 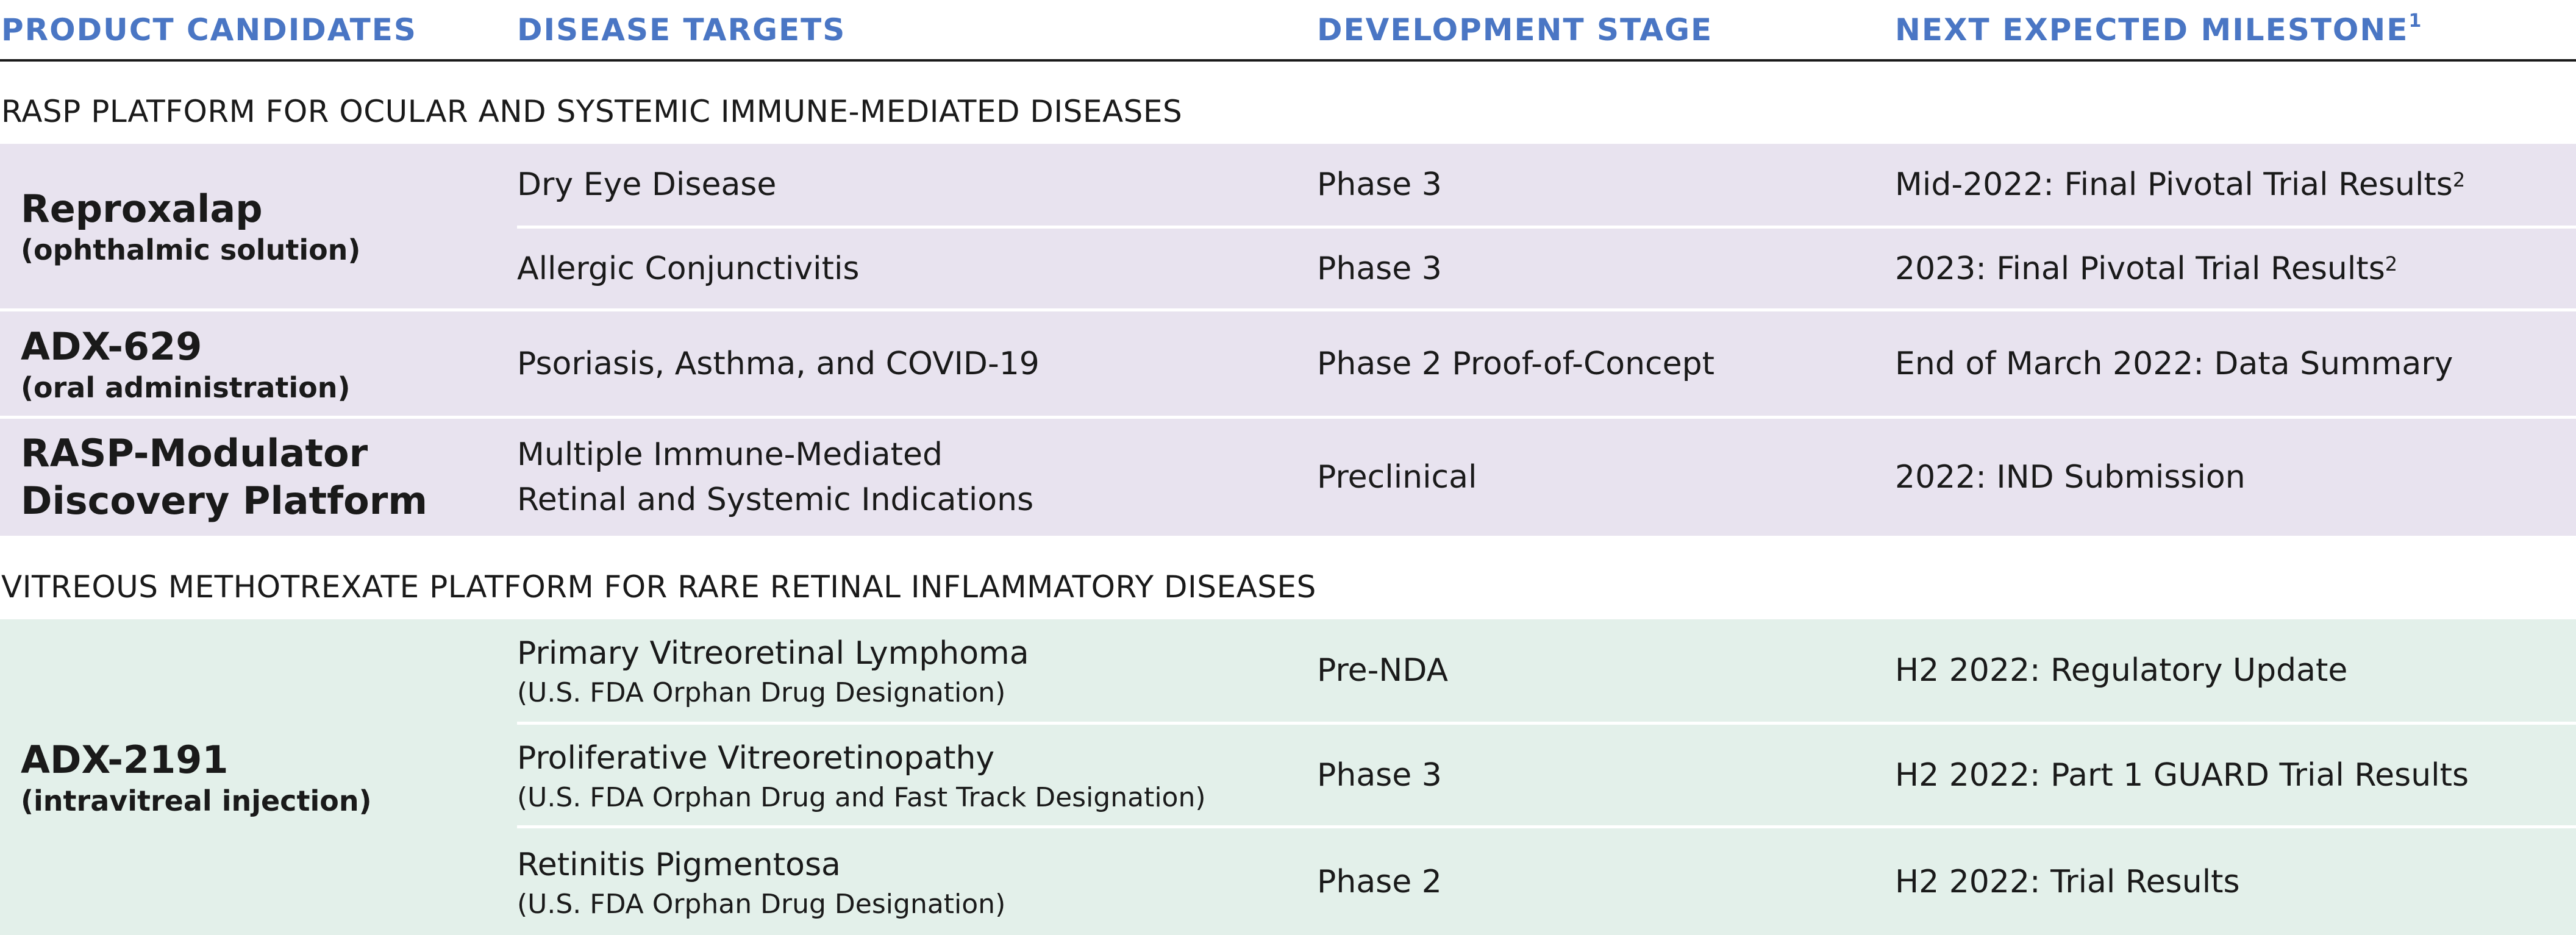 What do you see at coordinates (1383, 670) in the screenshot?
I see `development-stage: Pre-NDA` at bounding box center [1383, 670].